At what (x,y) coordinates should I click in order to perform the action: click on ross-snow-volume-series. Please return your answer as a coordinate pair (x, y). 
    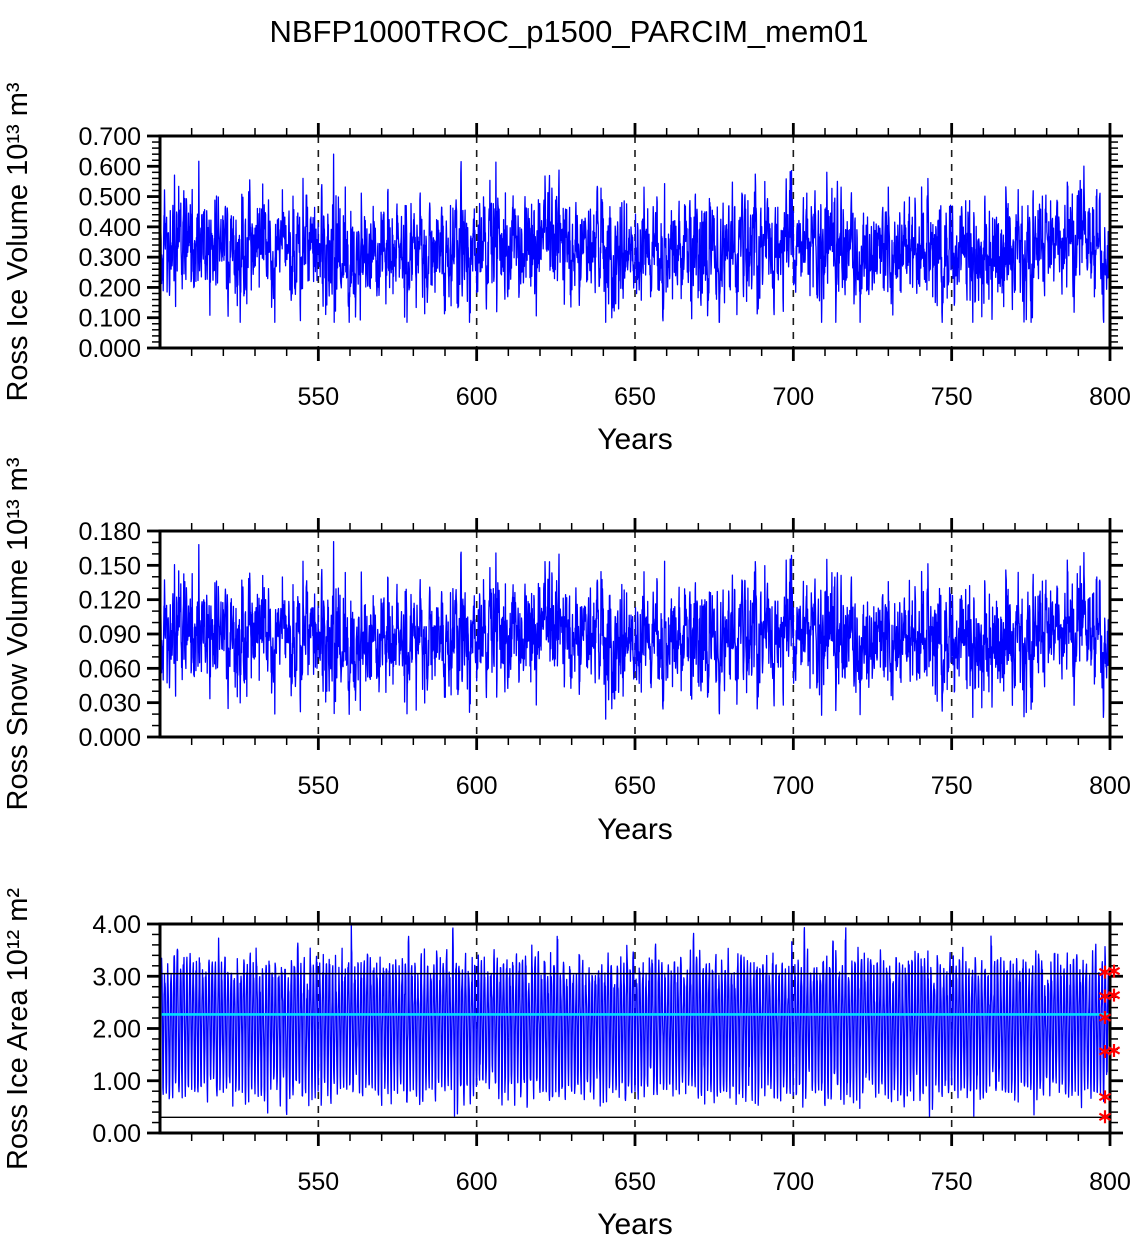
    Looking at the image, I should click on (635, 630).